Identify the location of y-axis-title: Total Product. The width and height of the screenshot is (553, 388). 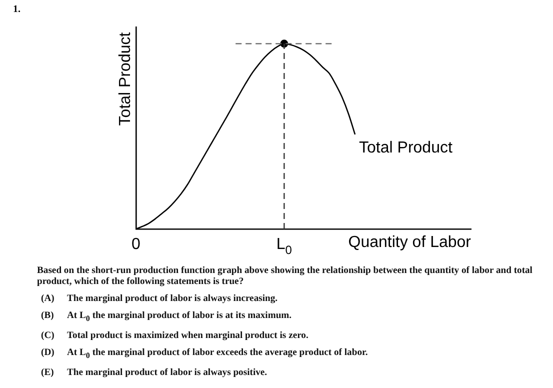
(125, 79).